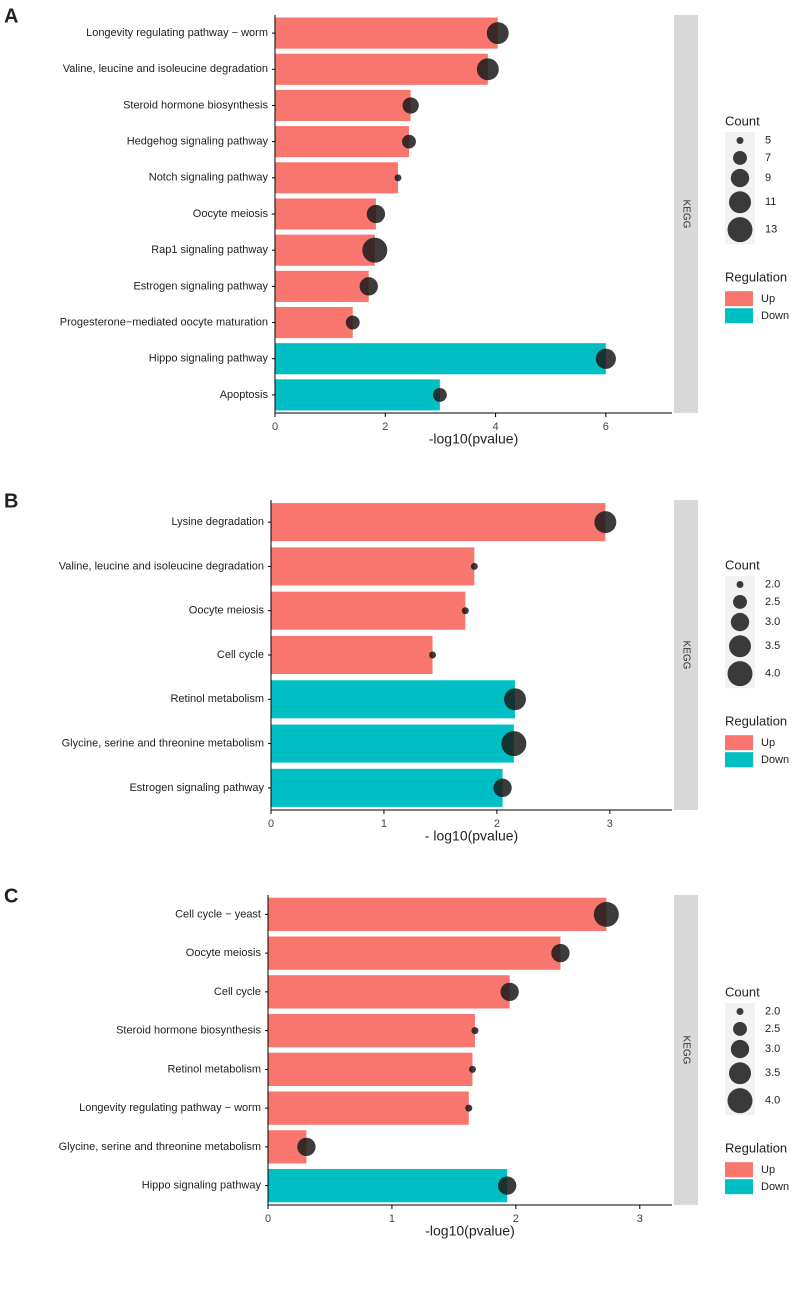 This screenshot has width=803, height=1290. Describe the element at coordinates (195, 105) in the screenshot. I see `category-label: Steroid hormone biosynthesis` at that location.